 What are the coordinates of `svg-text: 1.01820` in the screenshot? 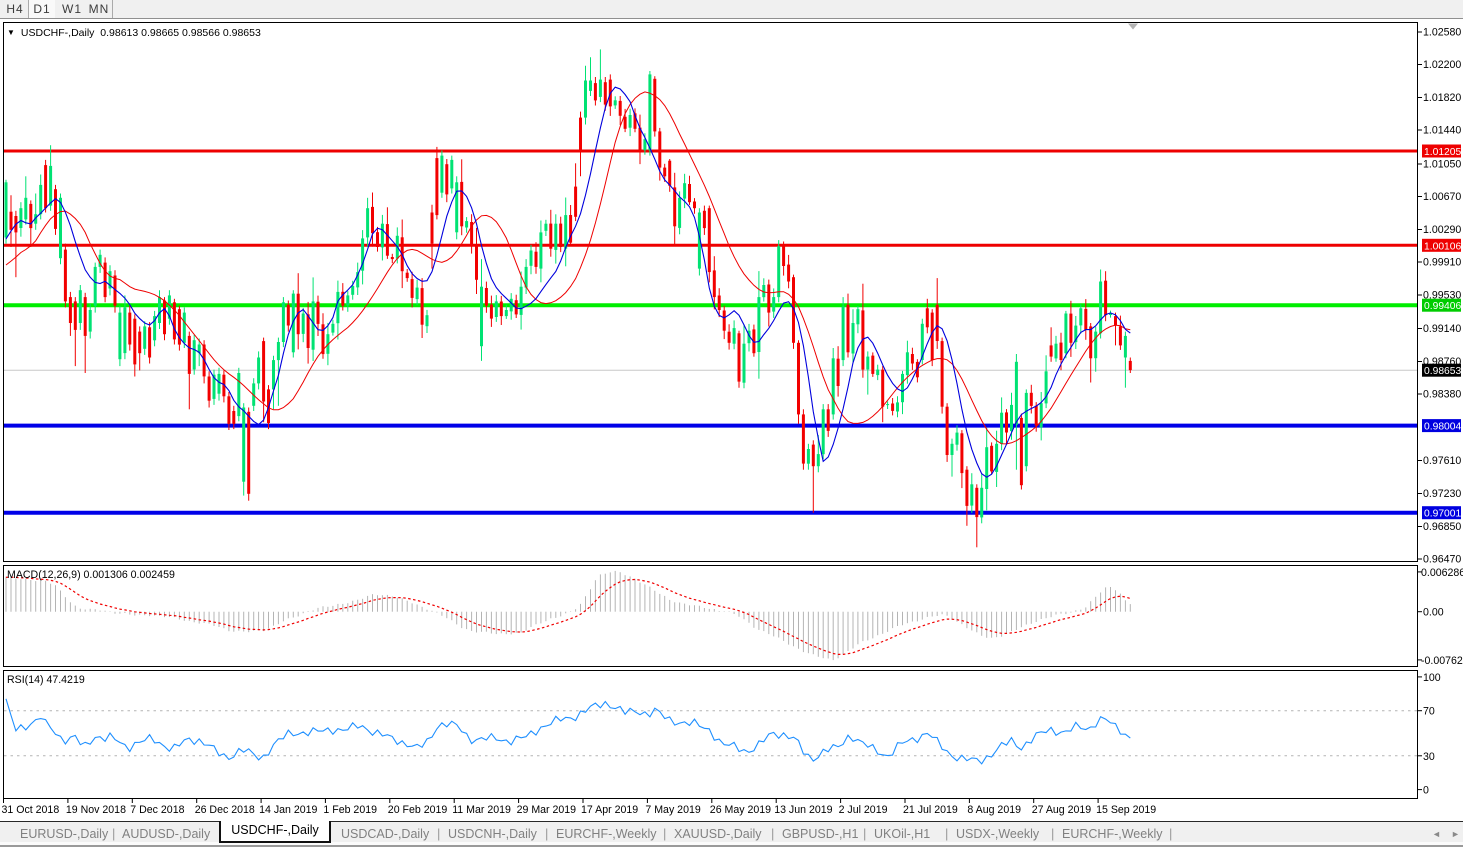 It's located at (1442, 98).